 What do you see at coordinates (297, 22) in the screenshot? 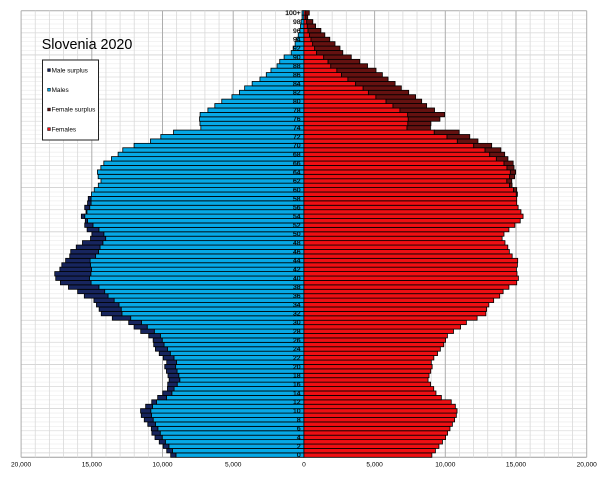
I see `svg-text: 98` at bounding box center [297, 22].